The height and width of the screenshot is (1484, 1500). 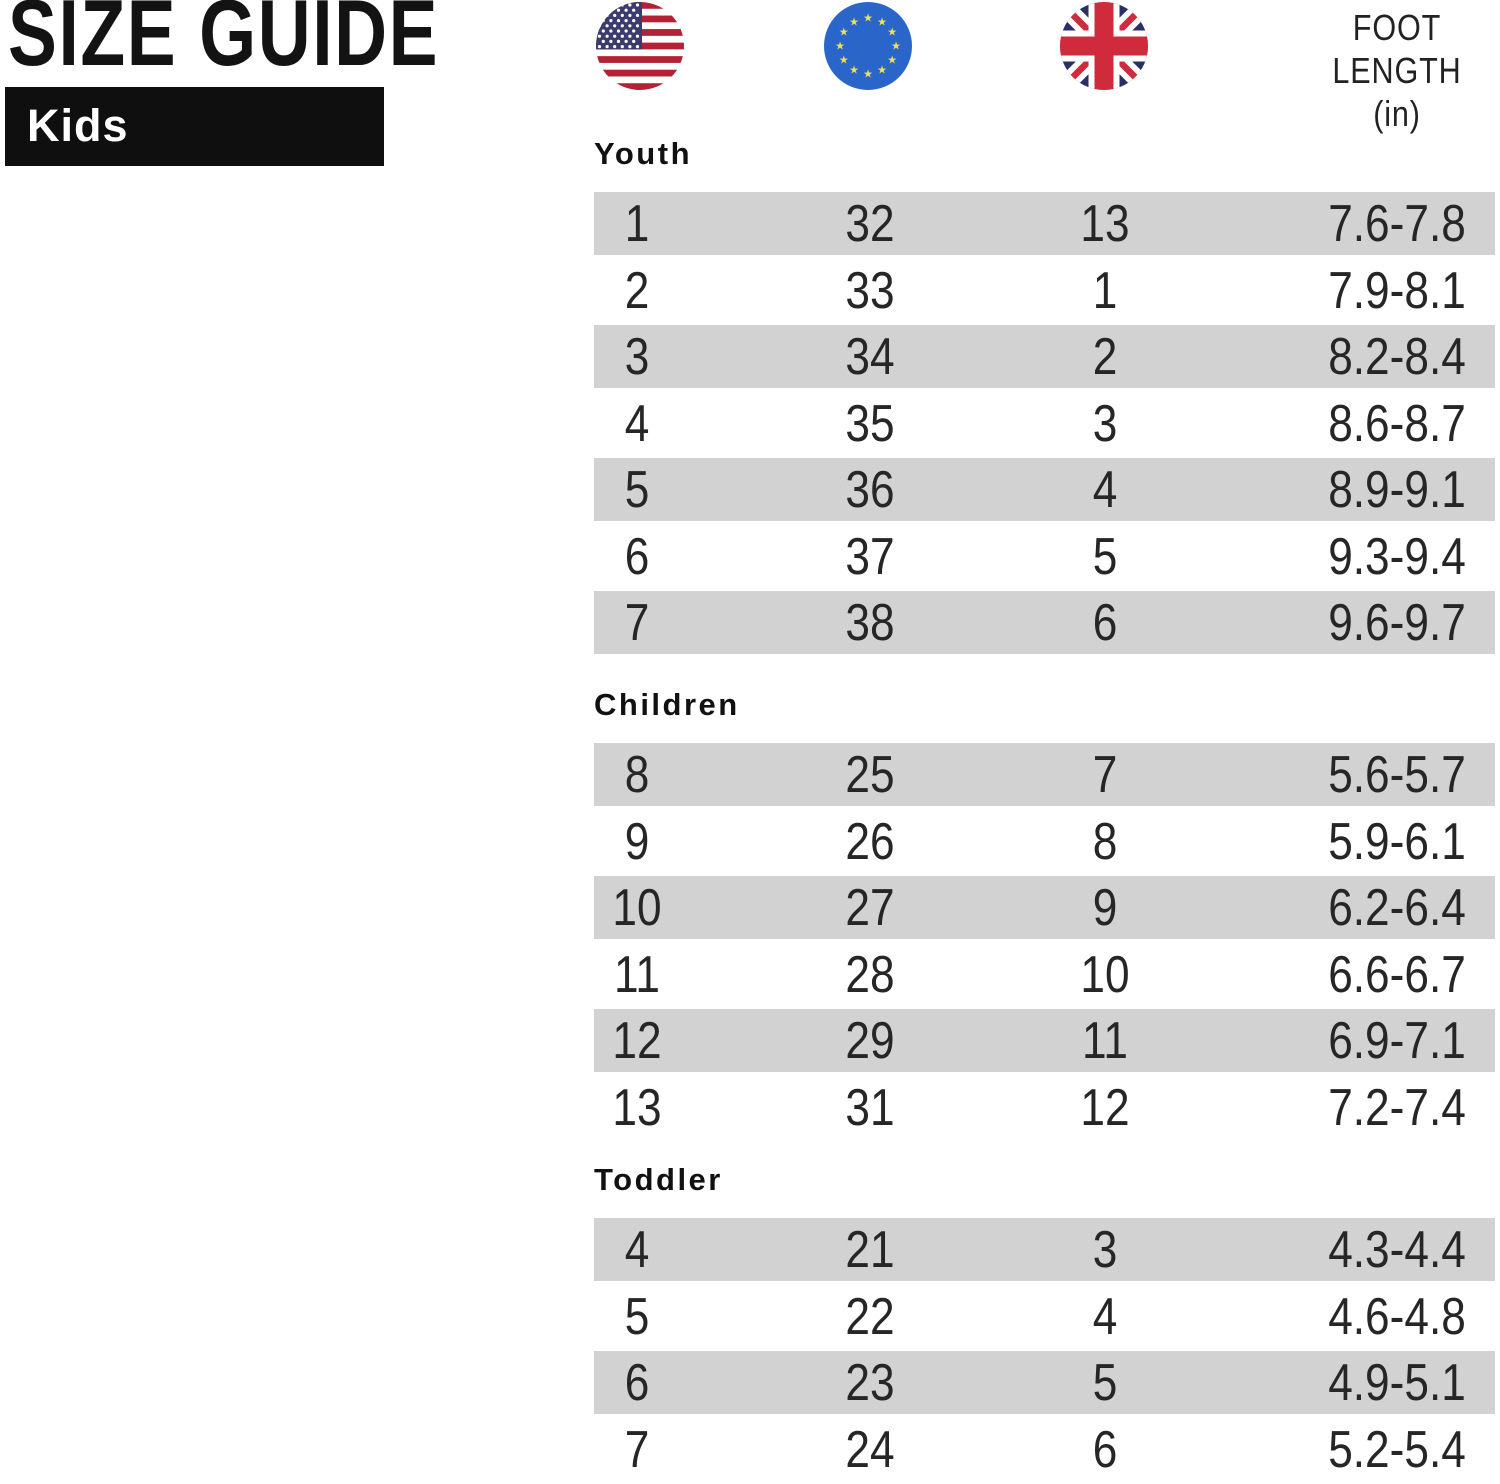 I want to click on size-cell: 24, so click(x=869, y=1449).